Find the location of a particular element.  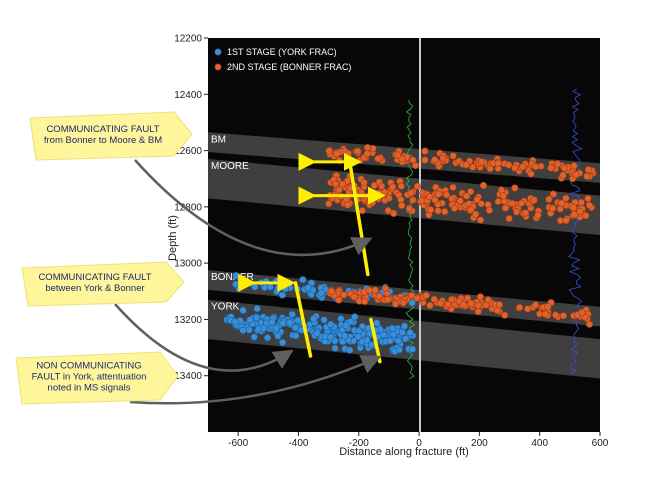

y-tick-label: 13000 is located at coordinates (188, 264).